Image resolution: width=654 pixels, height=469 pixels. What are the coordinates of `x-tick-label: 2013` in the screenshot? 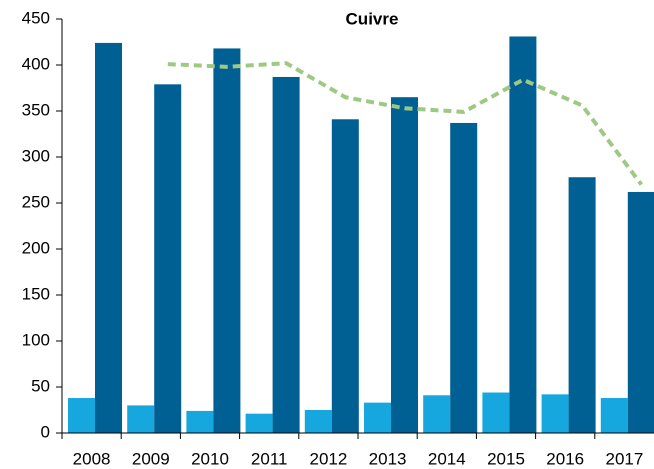 It's located at (388, 458).